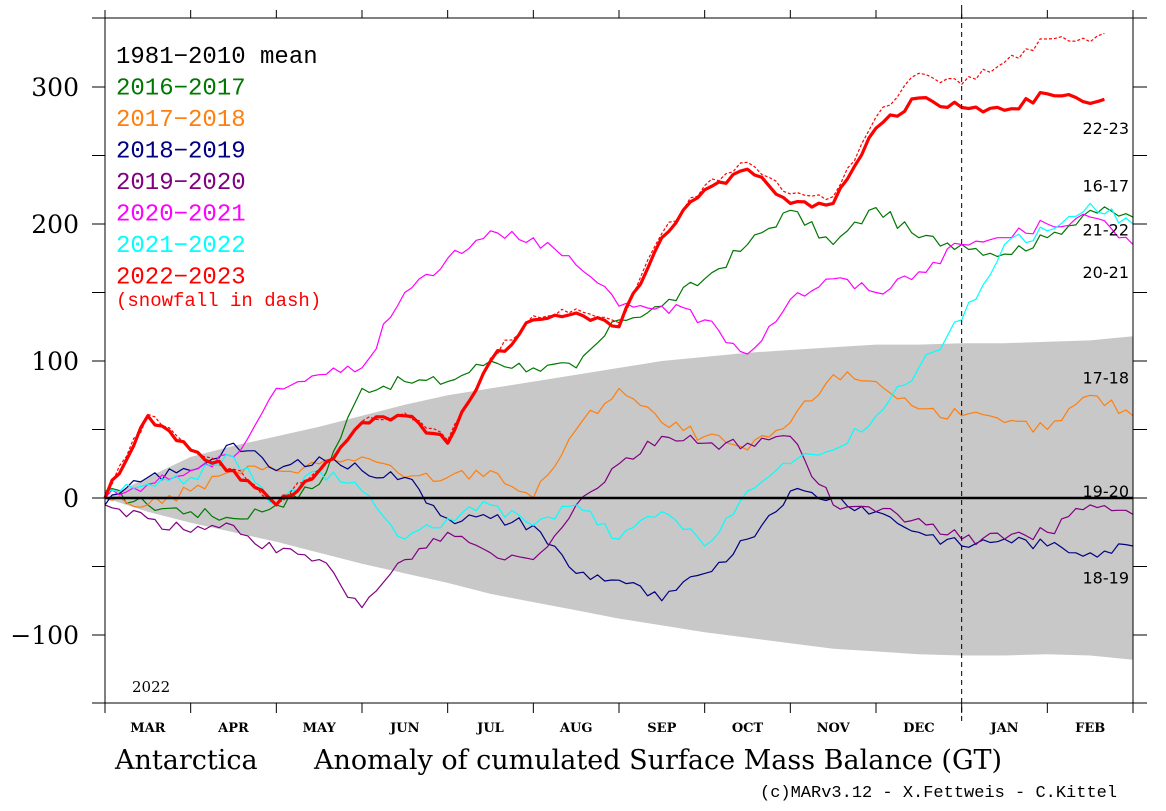 This screenshot has height=811, width=1166. Describe the element at coordinates (181, 89) in the screenshot. I see `legend-item: 2016−2017` at that location.